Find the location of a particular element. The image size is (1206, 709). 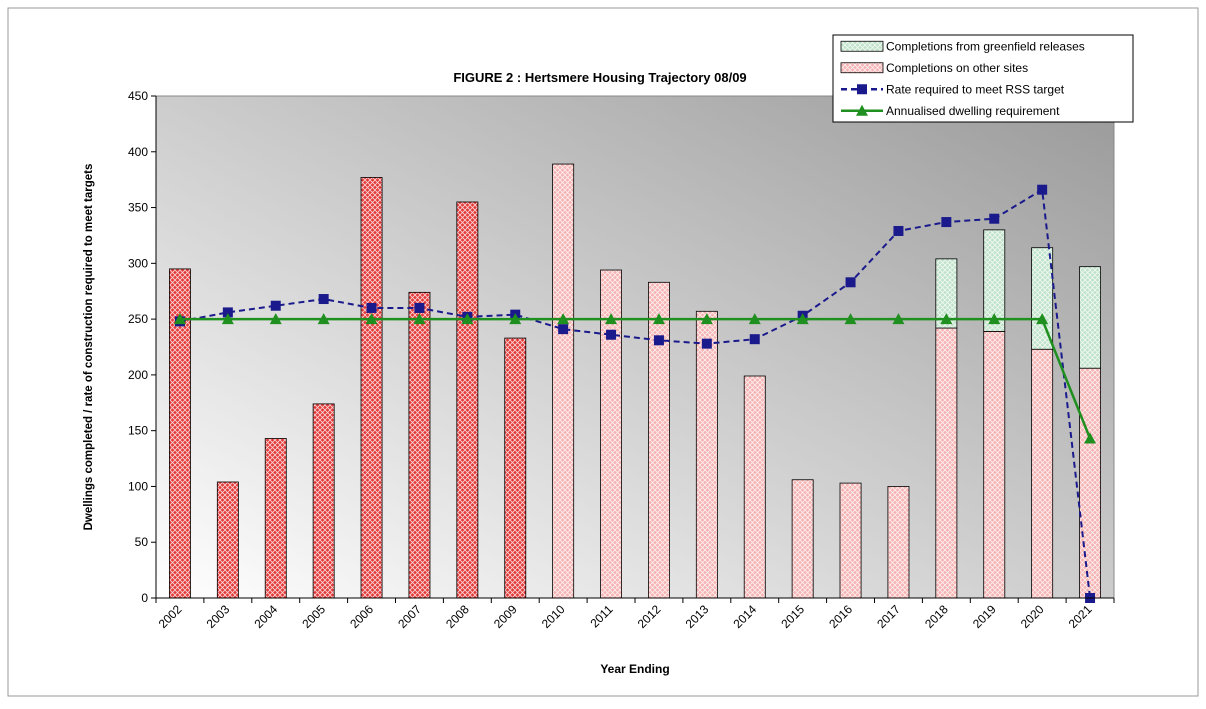

line is located at coordinates (635, 378).